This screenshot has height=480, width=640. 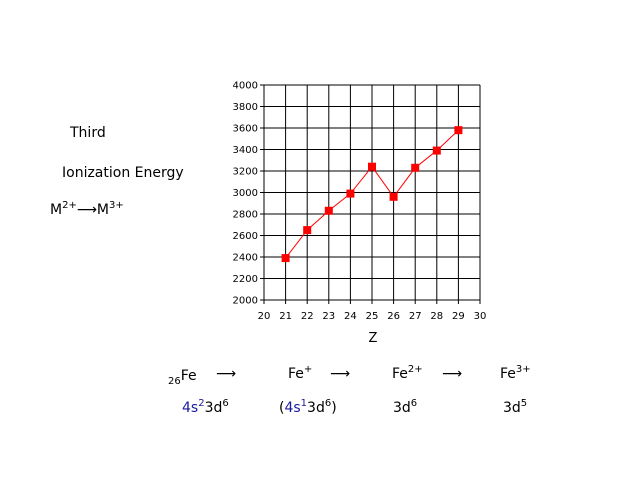 I want to click on config-fe-3plus-3d: 3d, so click(x=512, y=408).